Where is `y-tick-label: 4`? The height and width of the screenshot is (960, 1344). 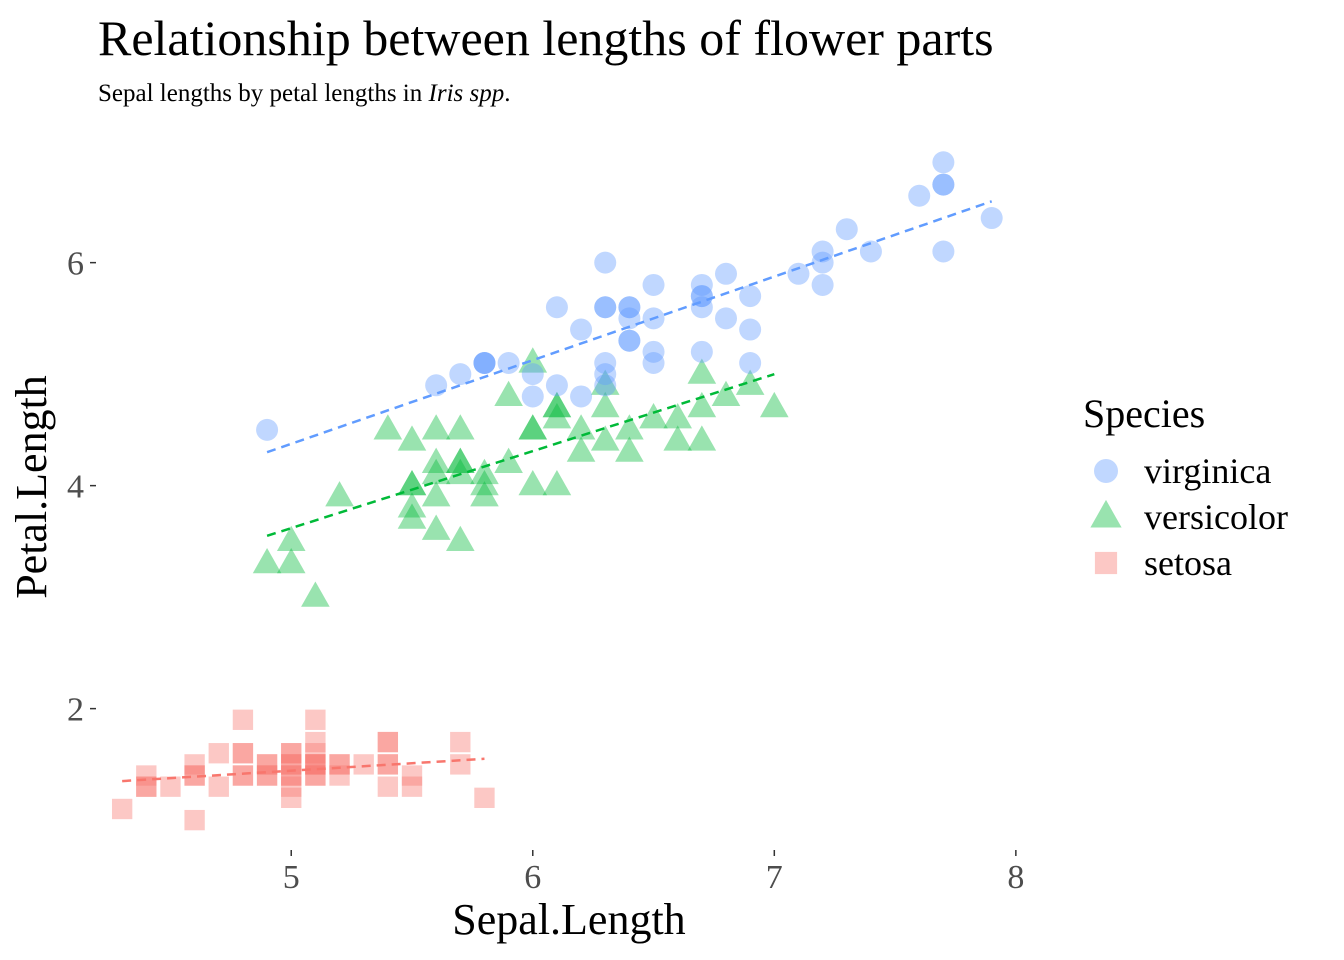
y-tick-label: 4 is located at coordinates (75, 487).